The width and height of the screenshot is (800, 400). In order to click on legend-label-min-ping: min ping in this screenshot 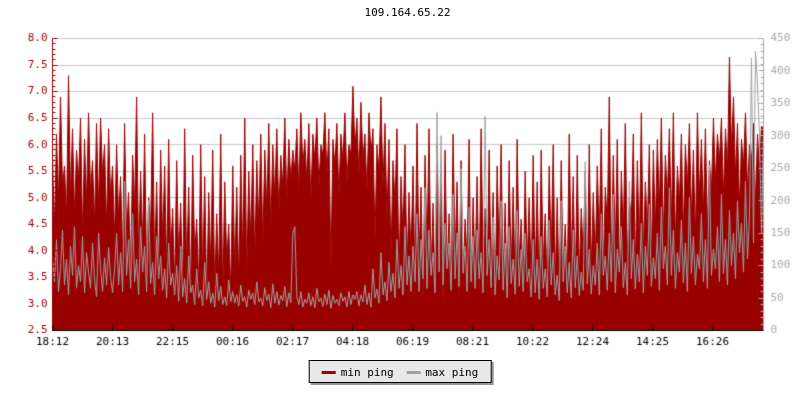, I will do `click(367, 372)`.